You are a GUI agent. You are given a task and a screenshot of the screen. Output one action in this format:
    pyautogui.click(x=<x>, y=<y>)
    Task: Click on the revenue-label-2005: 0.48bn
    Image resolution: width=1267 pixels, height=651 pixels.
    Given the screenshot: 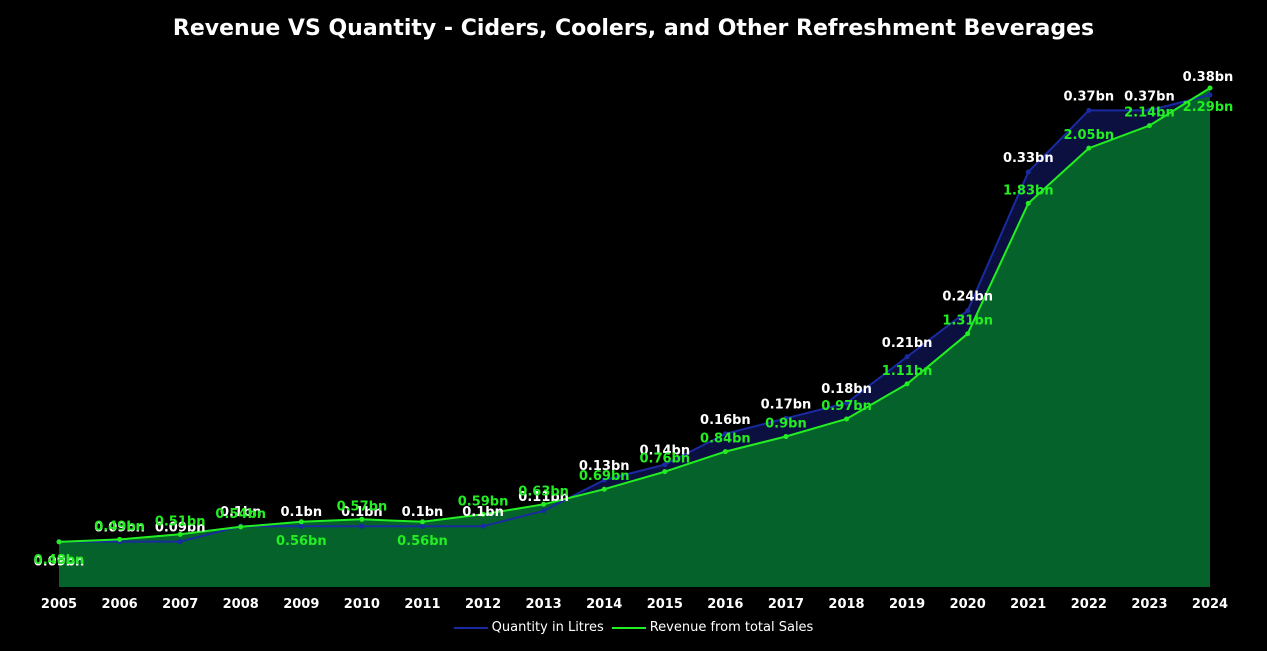 What is the action you would take?
    pyautogui.click(x=59, y=560)
    